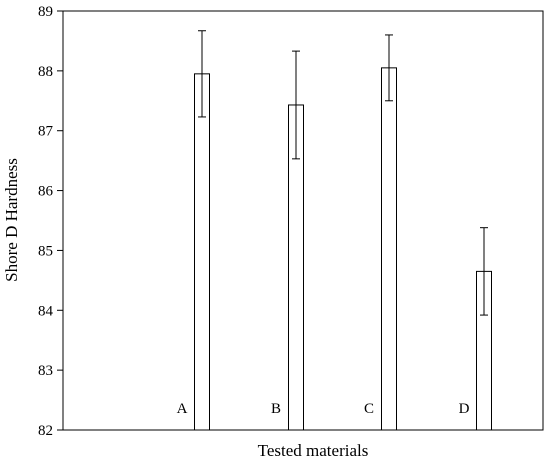 The width and height of the screenshot is (550, 461). I want to click on y-tick-label: 84, so click(46, 311).